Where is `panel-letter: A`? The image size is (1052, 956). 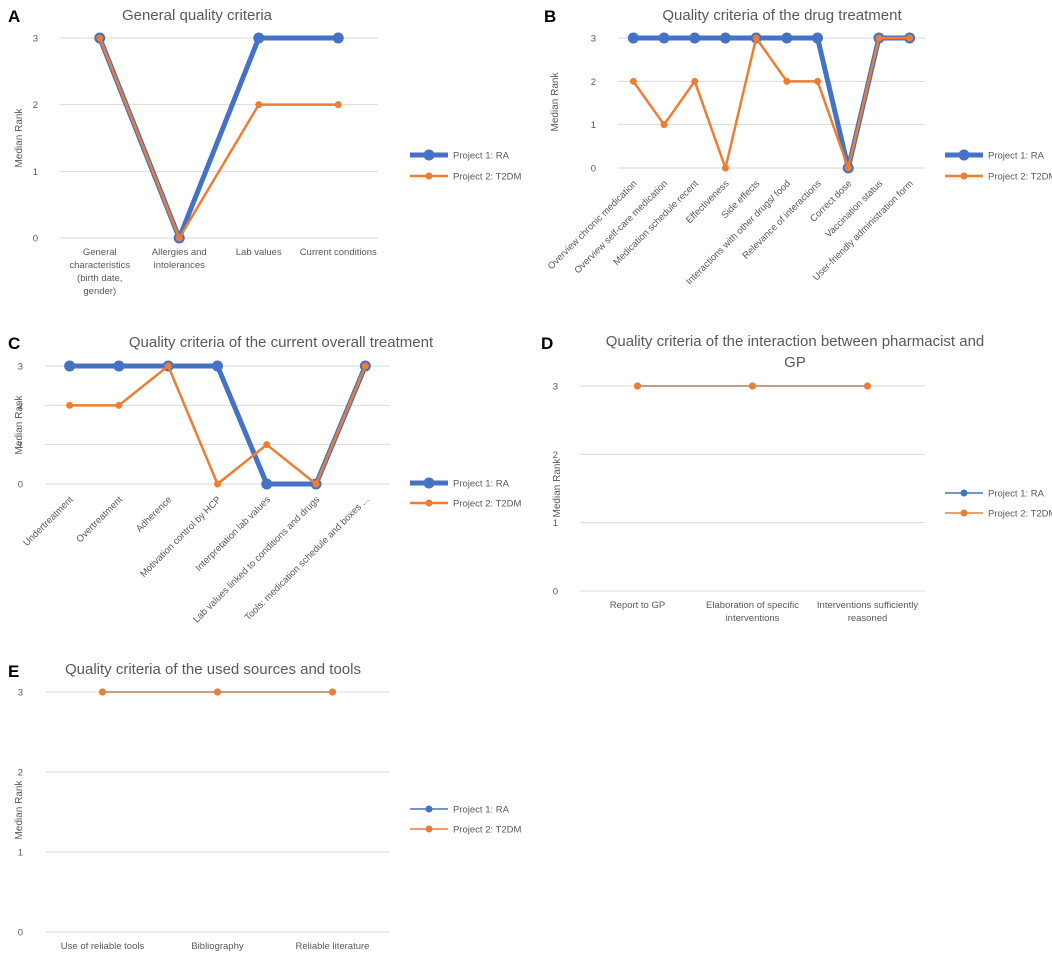
panel-letter: A is located at coordinates (14, 16).